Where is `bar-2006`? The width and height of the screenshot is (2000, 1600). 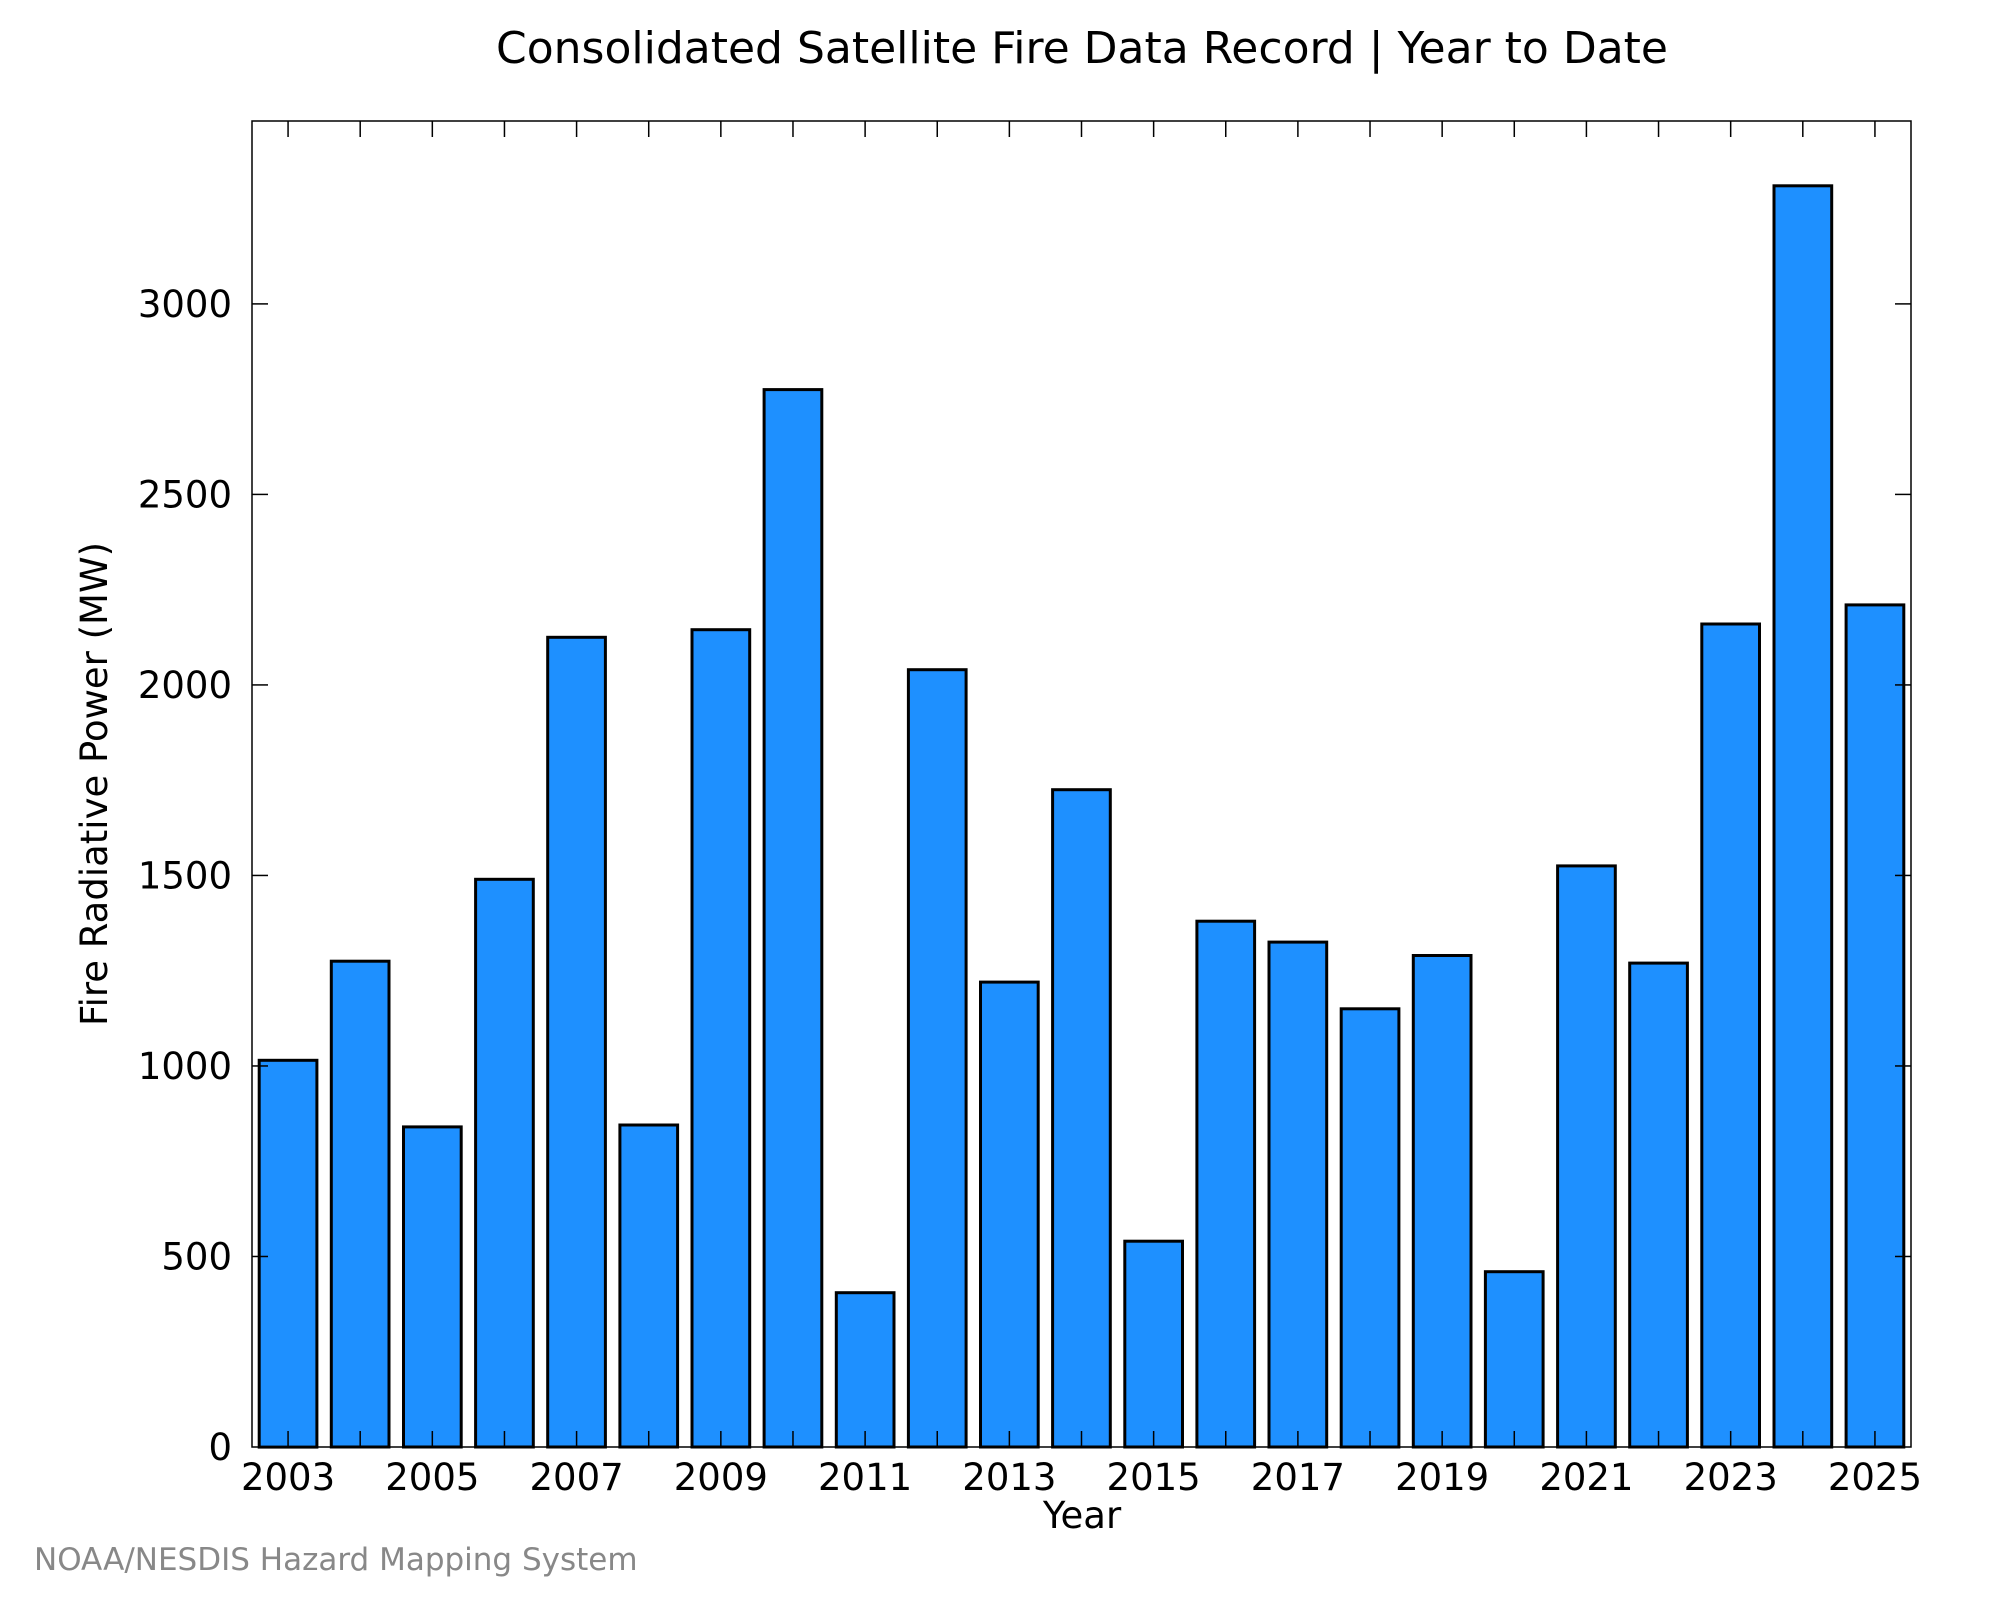 bar-2006 is located at coordinates (504, 1163).